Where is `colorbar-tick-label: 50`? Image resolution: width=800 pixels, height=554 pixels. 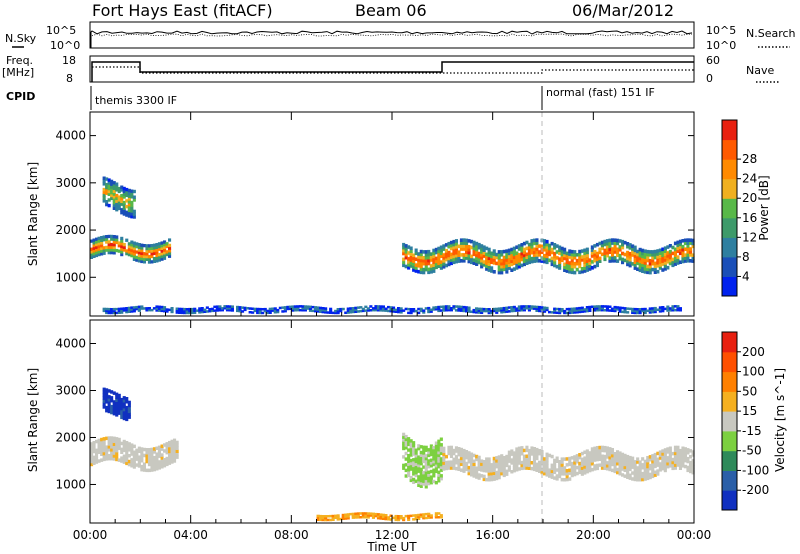 colorbar-tick-label: 50 is located at coordinates (749, 391).